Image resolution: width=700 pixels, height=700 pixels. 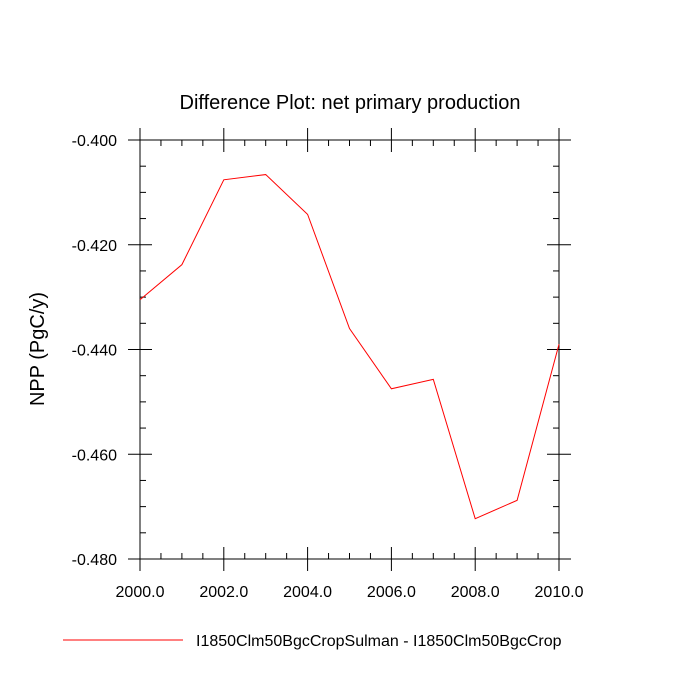 What do you see at coordinates (94, 455) in the screenshot?
I see `y-tick-label: -0.460` at bounding box center [94, 455].